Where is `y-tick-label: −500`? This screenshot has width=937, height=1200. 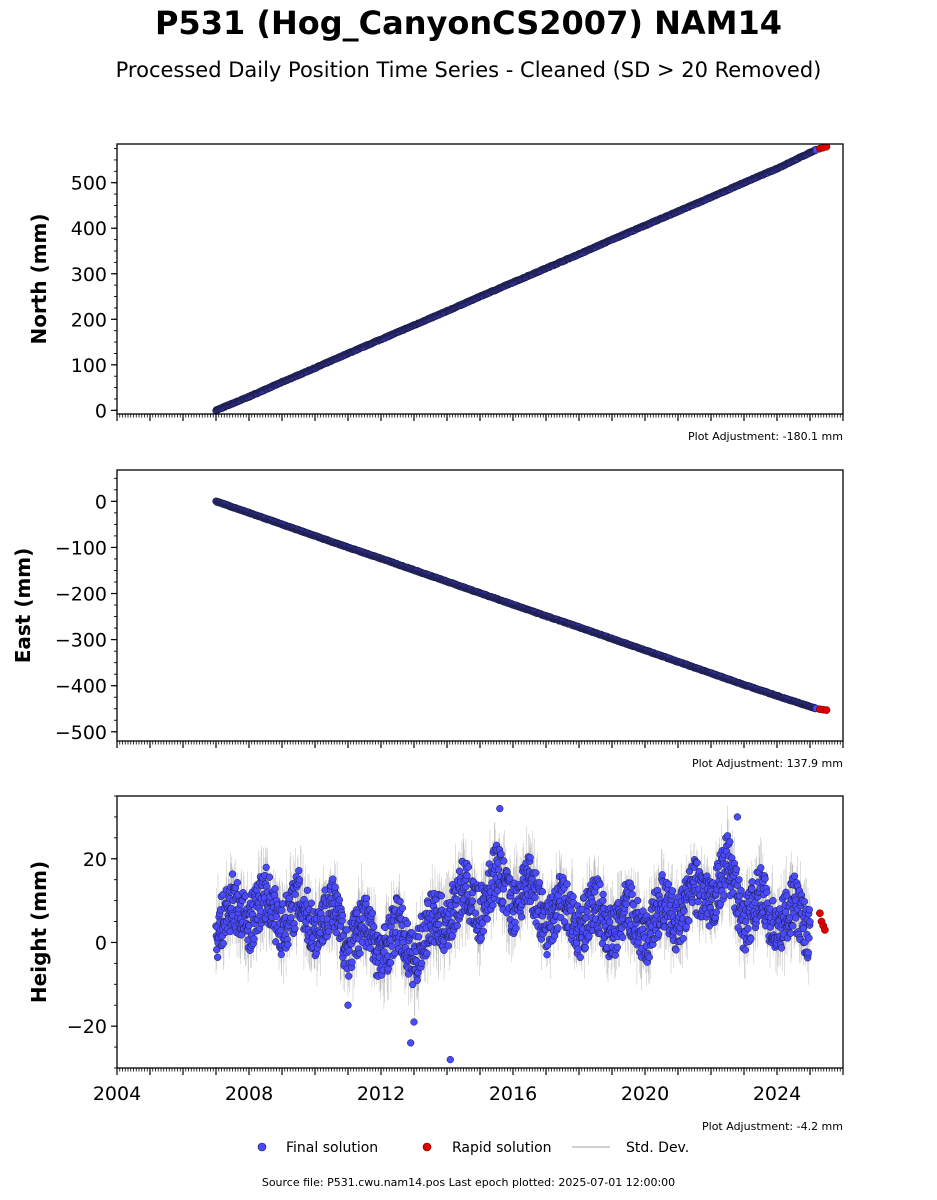
y-tick-label: −500 is located at coordinates (81, 733).